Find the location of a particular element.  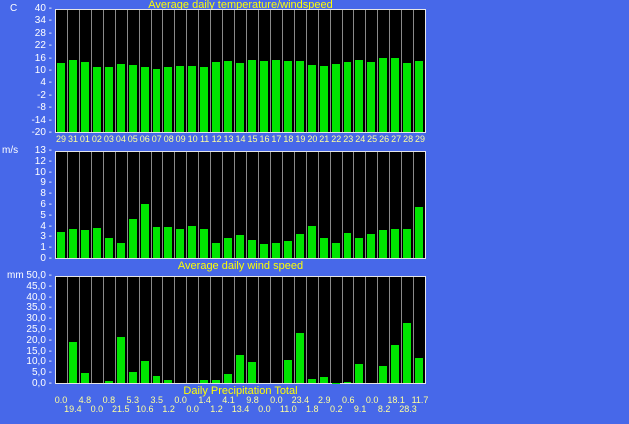

temperature-y-tick-label: 10 is located at coordinates (26, 71).